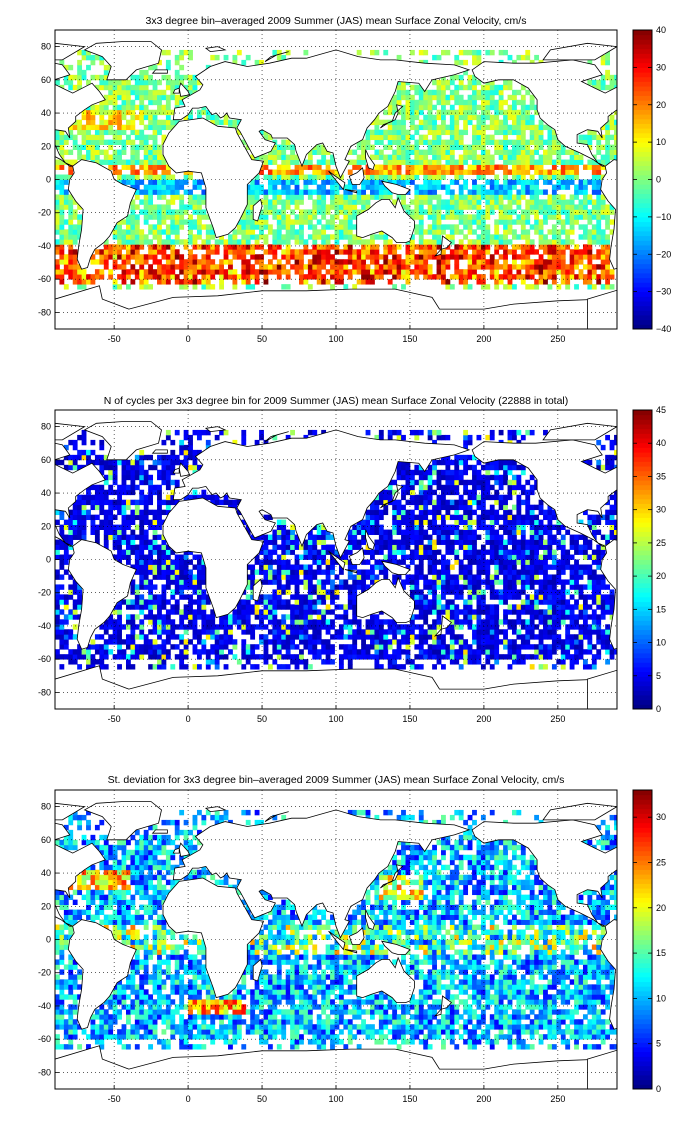  Describe the element at coordinates (642, 215) in the screenshot. I see `colorbar-swatch` at that location.